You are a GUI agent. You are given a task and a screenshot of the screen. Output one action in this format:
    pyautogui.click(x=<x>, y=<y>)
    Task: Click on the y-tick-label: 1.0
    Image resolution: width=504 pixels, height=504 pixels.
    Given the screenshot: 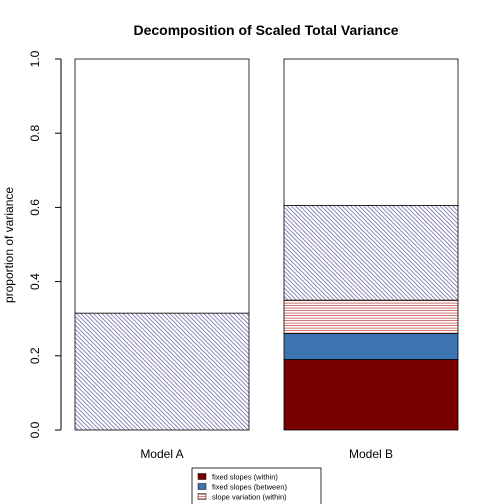 What is the action you would take?
    pyautogui.click(x=35, y=58)
    